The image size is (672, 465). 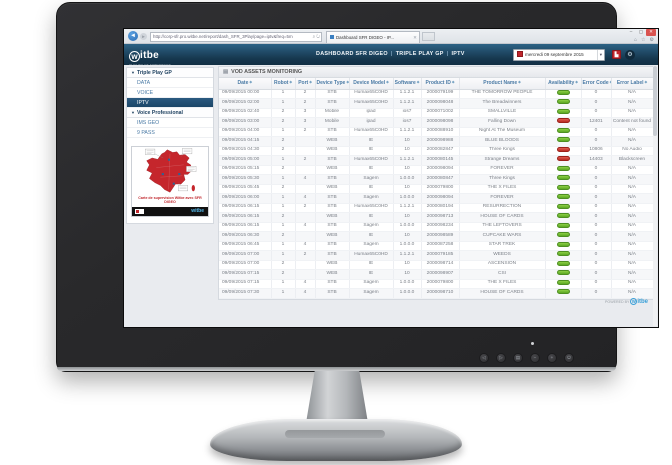 What do you see at coordinates (502, 103) in the screenshot?
I see `cell-product-name: The Breadwinners` at bounding box center [502, 103].